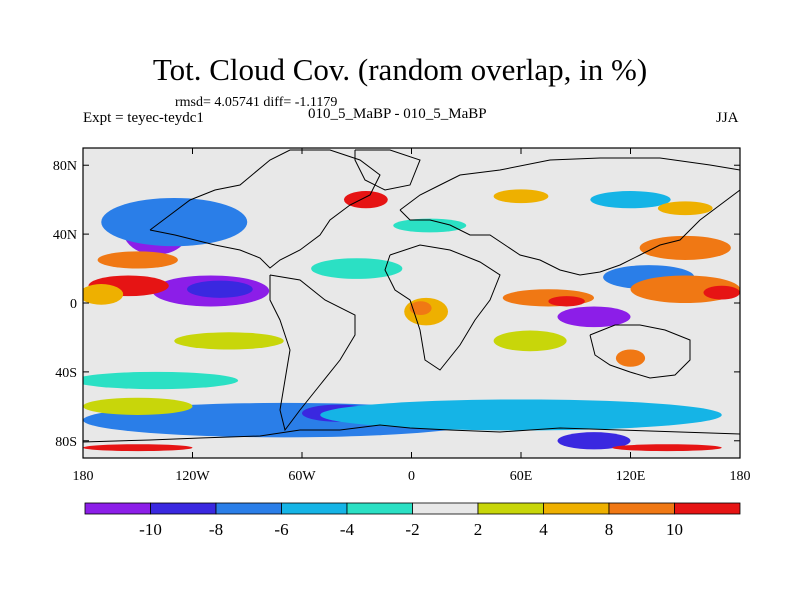 Image resolution: width=800 pixels, height=600 pixels. I want to click on lat-tick-label: 80N, so click(65, 166).